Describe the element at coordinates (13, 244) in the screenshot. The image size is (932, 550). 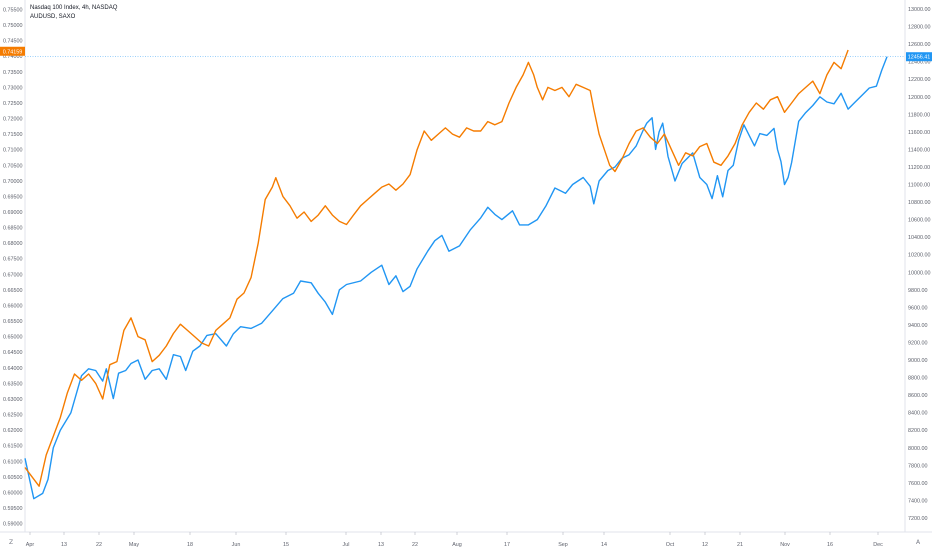
I see `left-tick-label: 0.68000` at that location.